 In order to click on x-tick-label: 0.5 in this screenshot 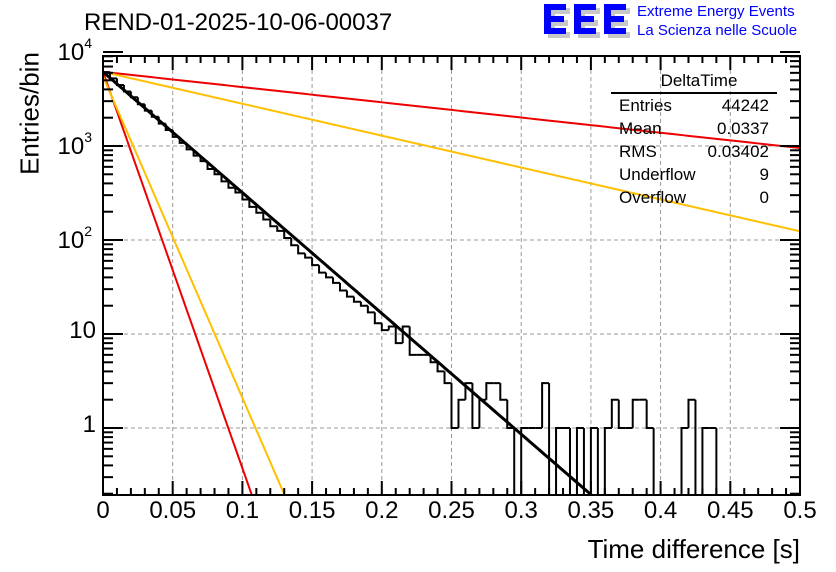, I will do `click(800, 510)`.